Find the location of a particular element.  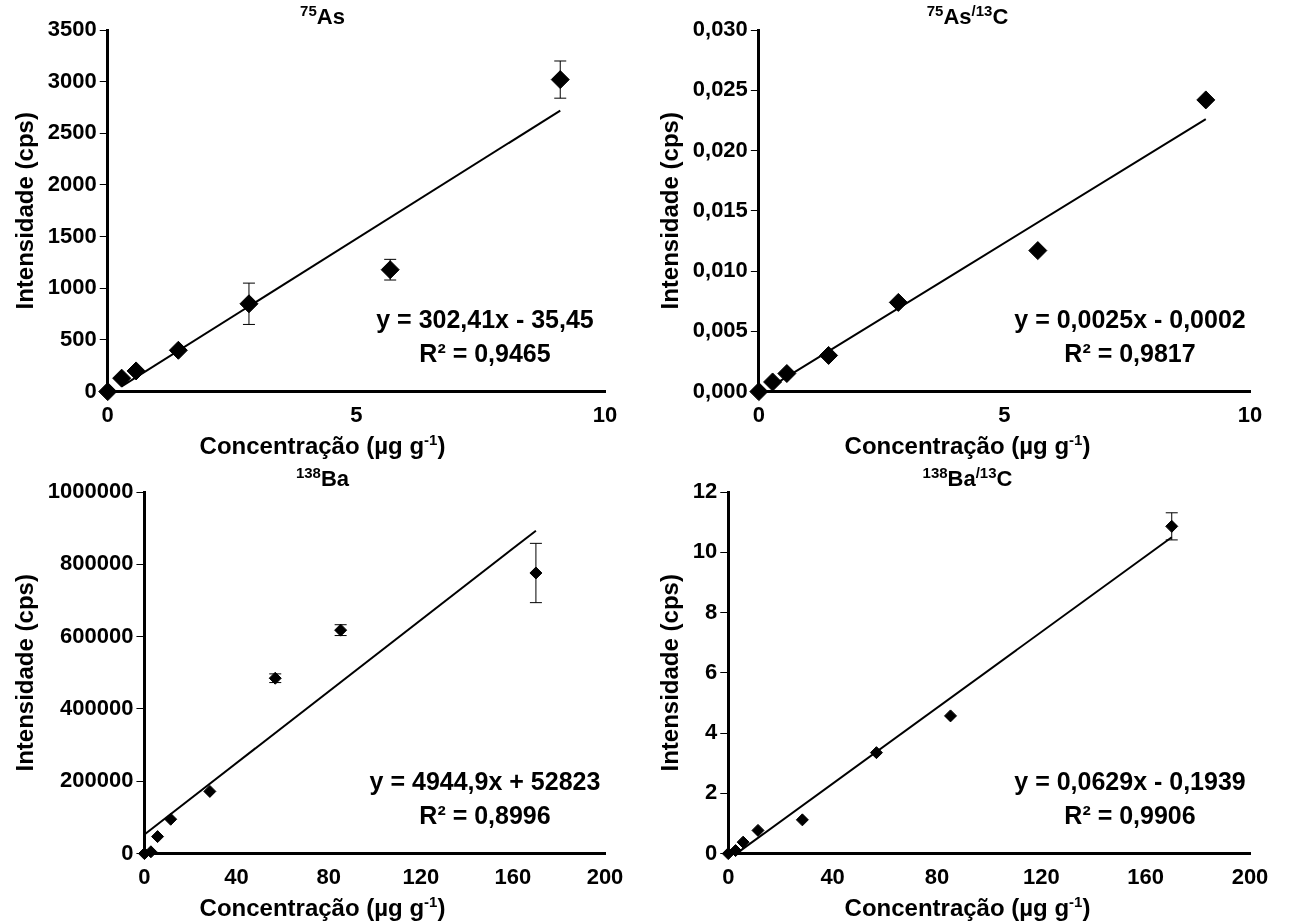

y-tick-label: 3000 is located at coordinates (72, 80).